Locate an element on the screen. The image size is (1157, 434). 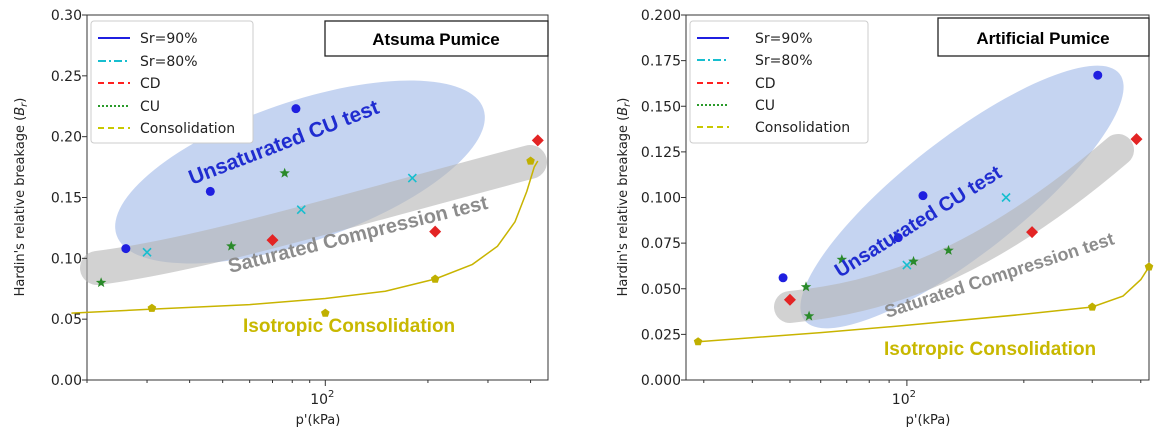
chart-title-box: Atsuma Pumice is located at coordinates (436, 38).